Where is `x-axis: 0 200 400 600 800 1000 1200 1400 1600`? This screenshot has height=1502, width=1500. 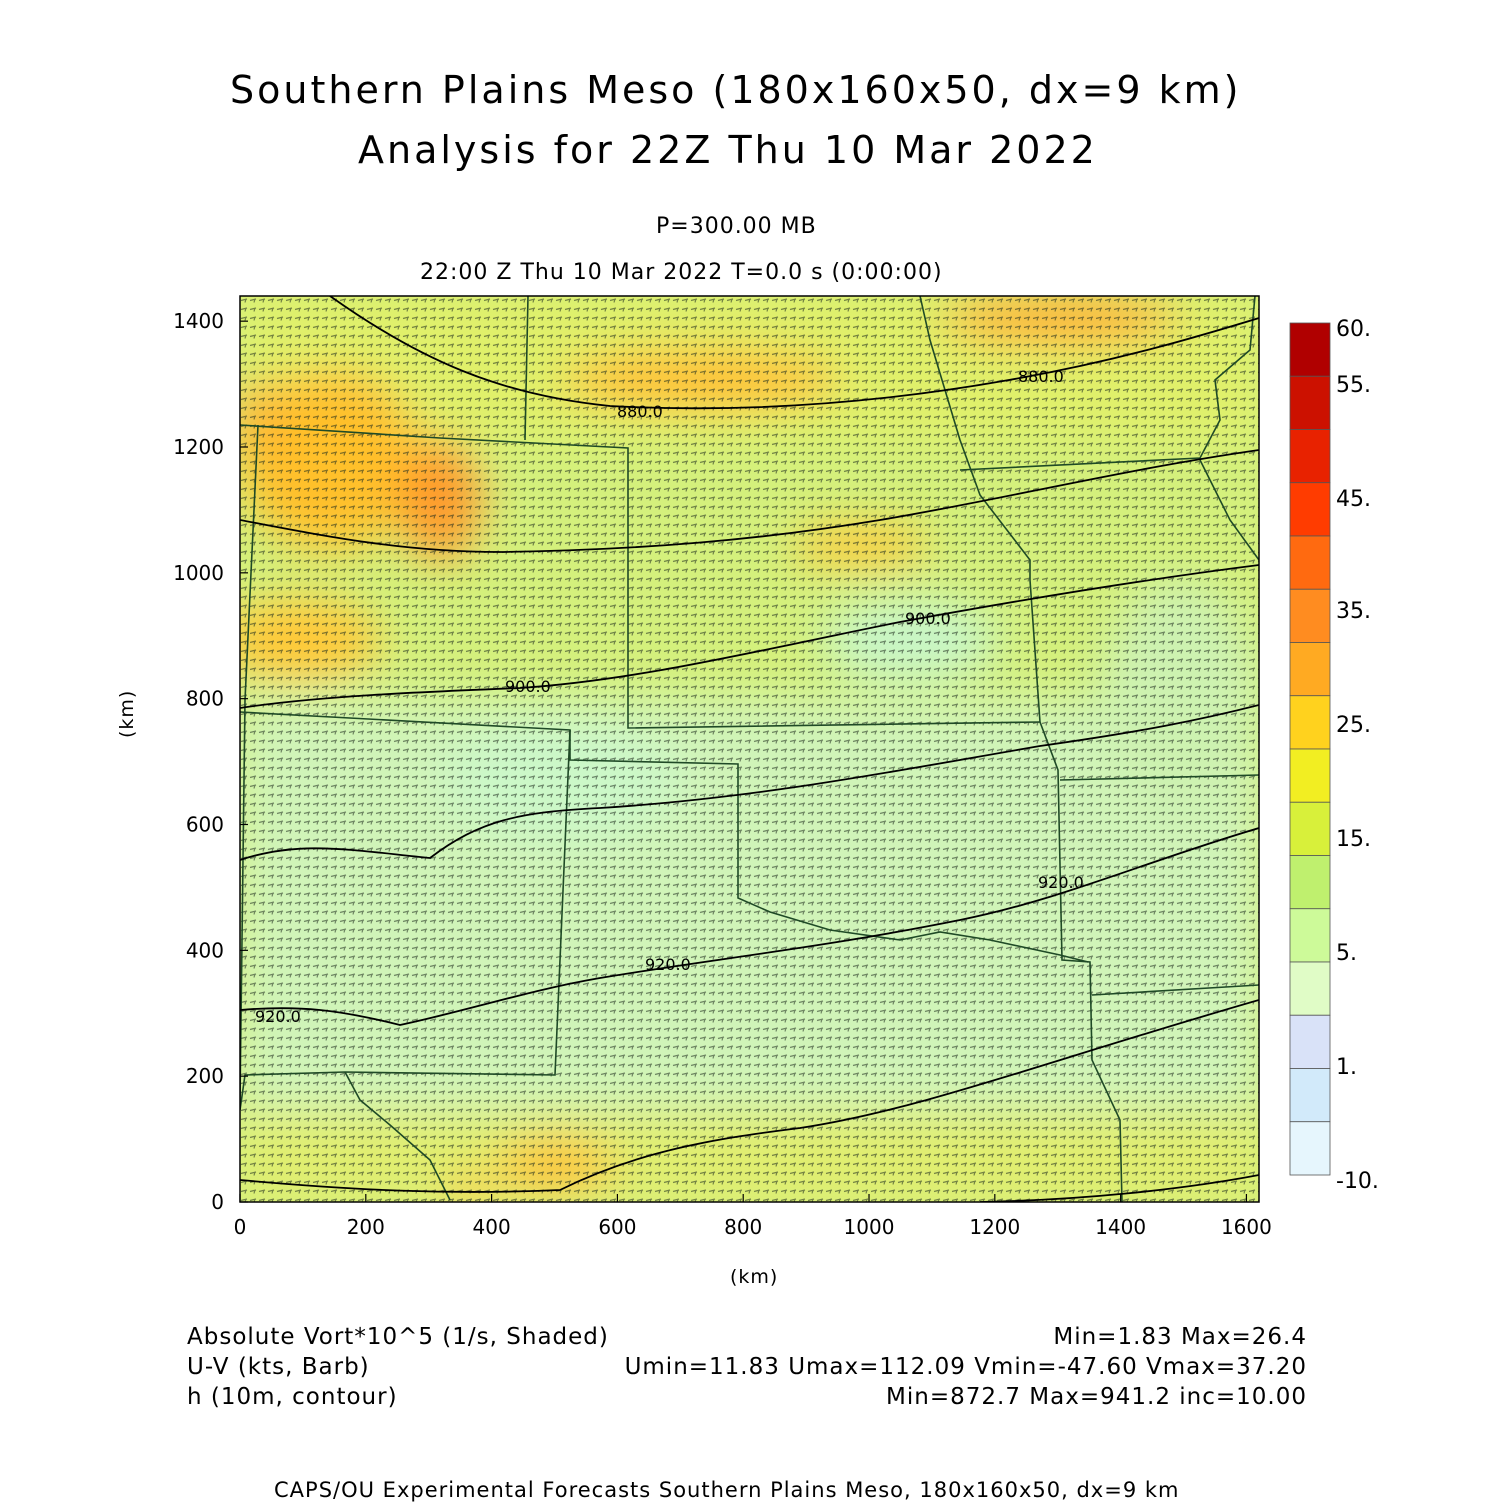
x-axis: 0 200 400 600 800 1000 1200 1400 1600 is located at coordinates (753, 1216).